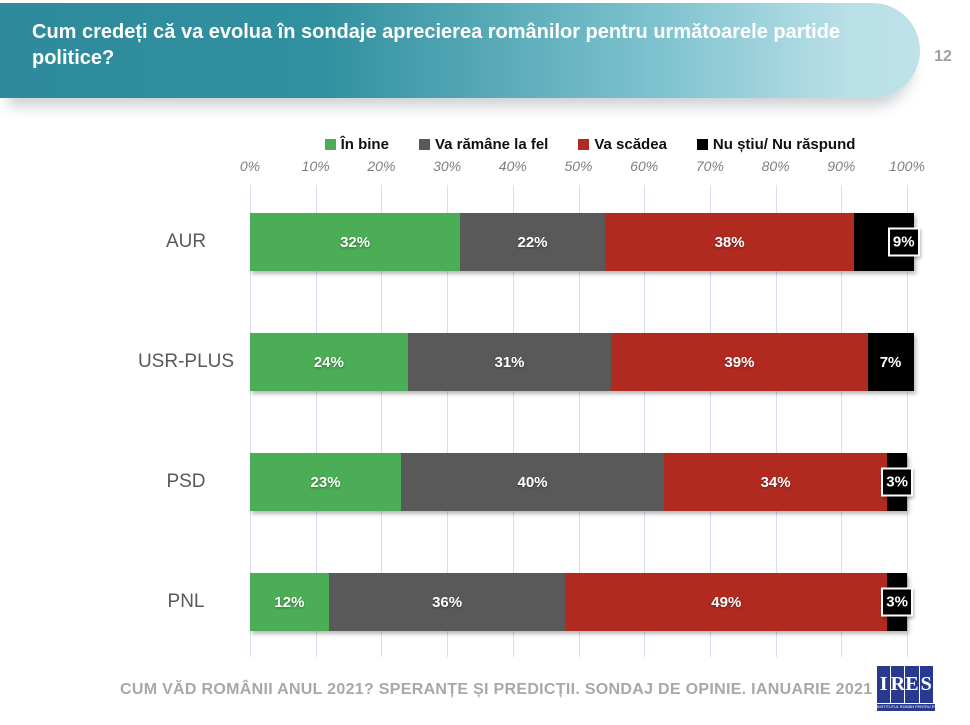  I want to click on legend-label: Va scădea, so click(630, 144).